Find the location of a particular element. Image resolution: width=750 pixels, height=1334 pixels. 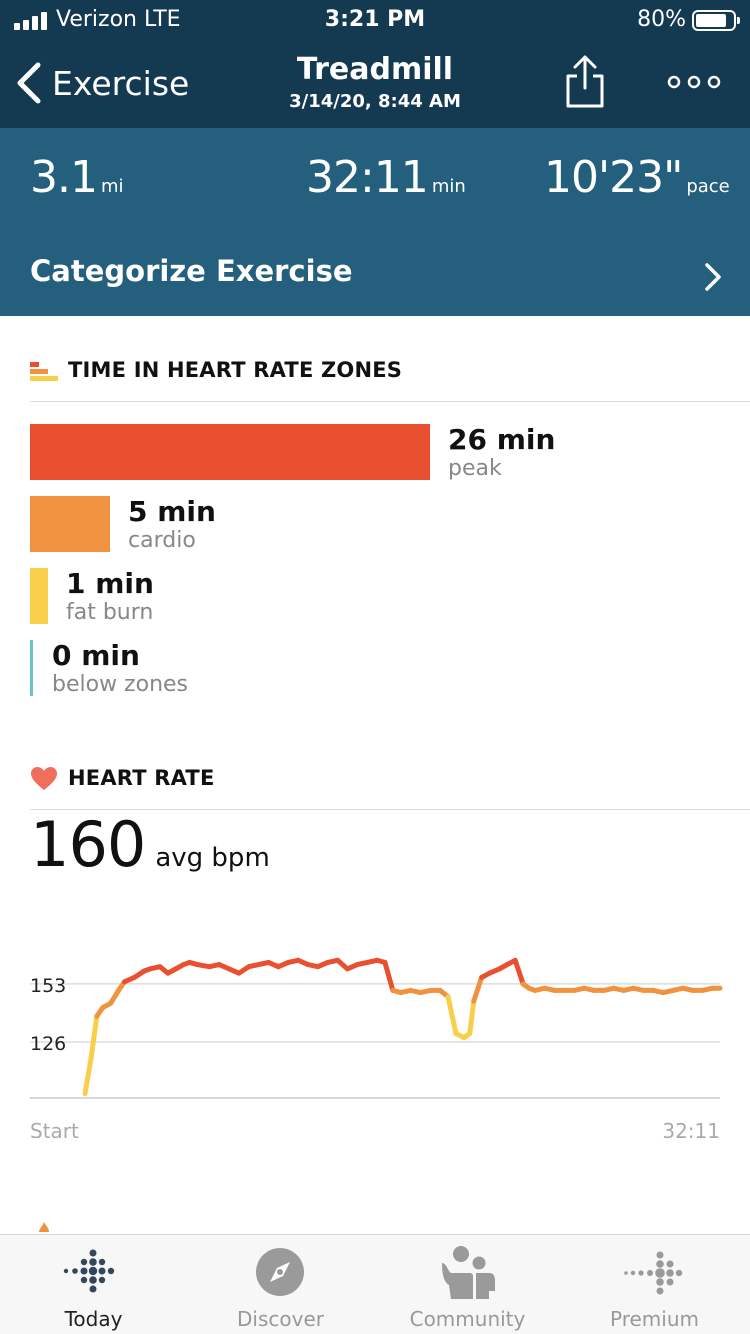

tab-discover: Discover is located at coordinates (280, 1284).